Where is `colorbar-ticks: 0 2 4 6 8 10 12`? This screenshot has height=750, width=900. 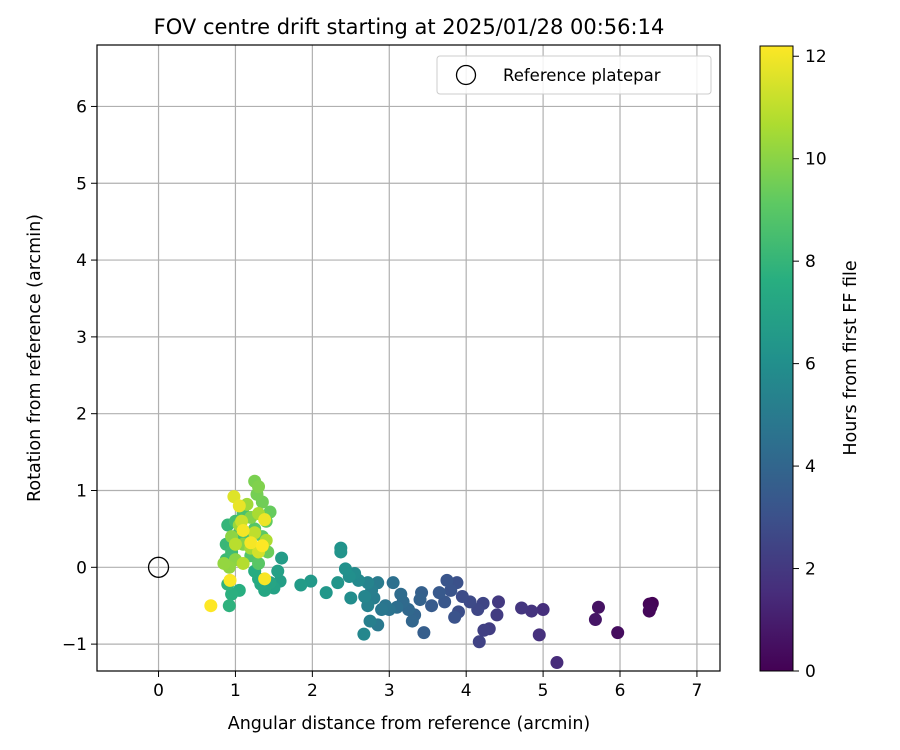
colorbar-ticks: 0 2 4 6 8 10 12 is located at coordinates (810, 364).